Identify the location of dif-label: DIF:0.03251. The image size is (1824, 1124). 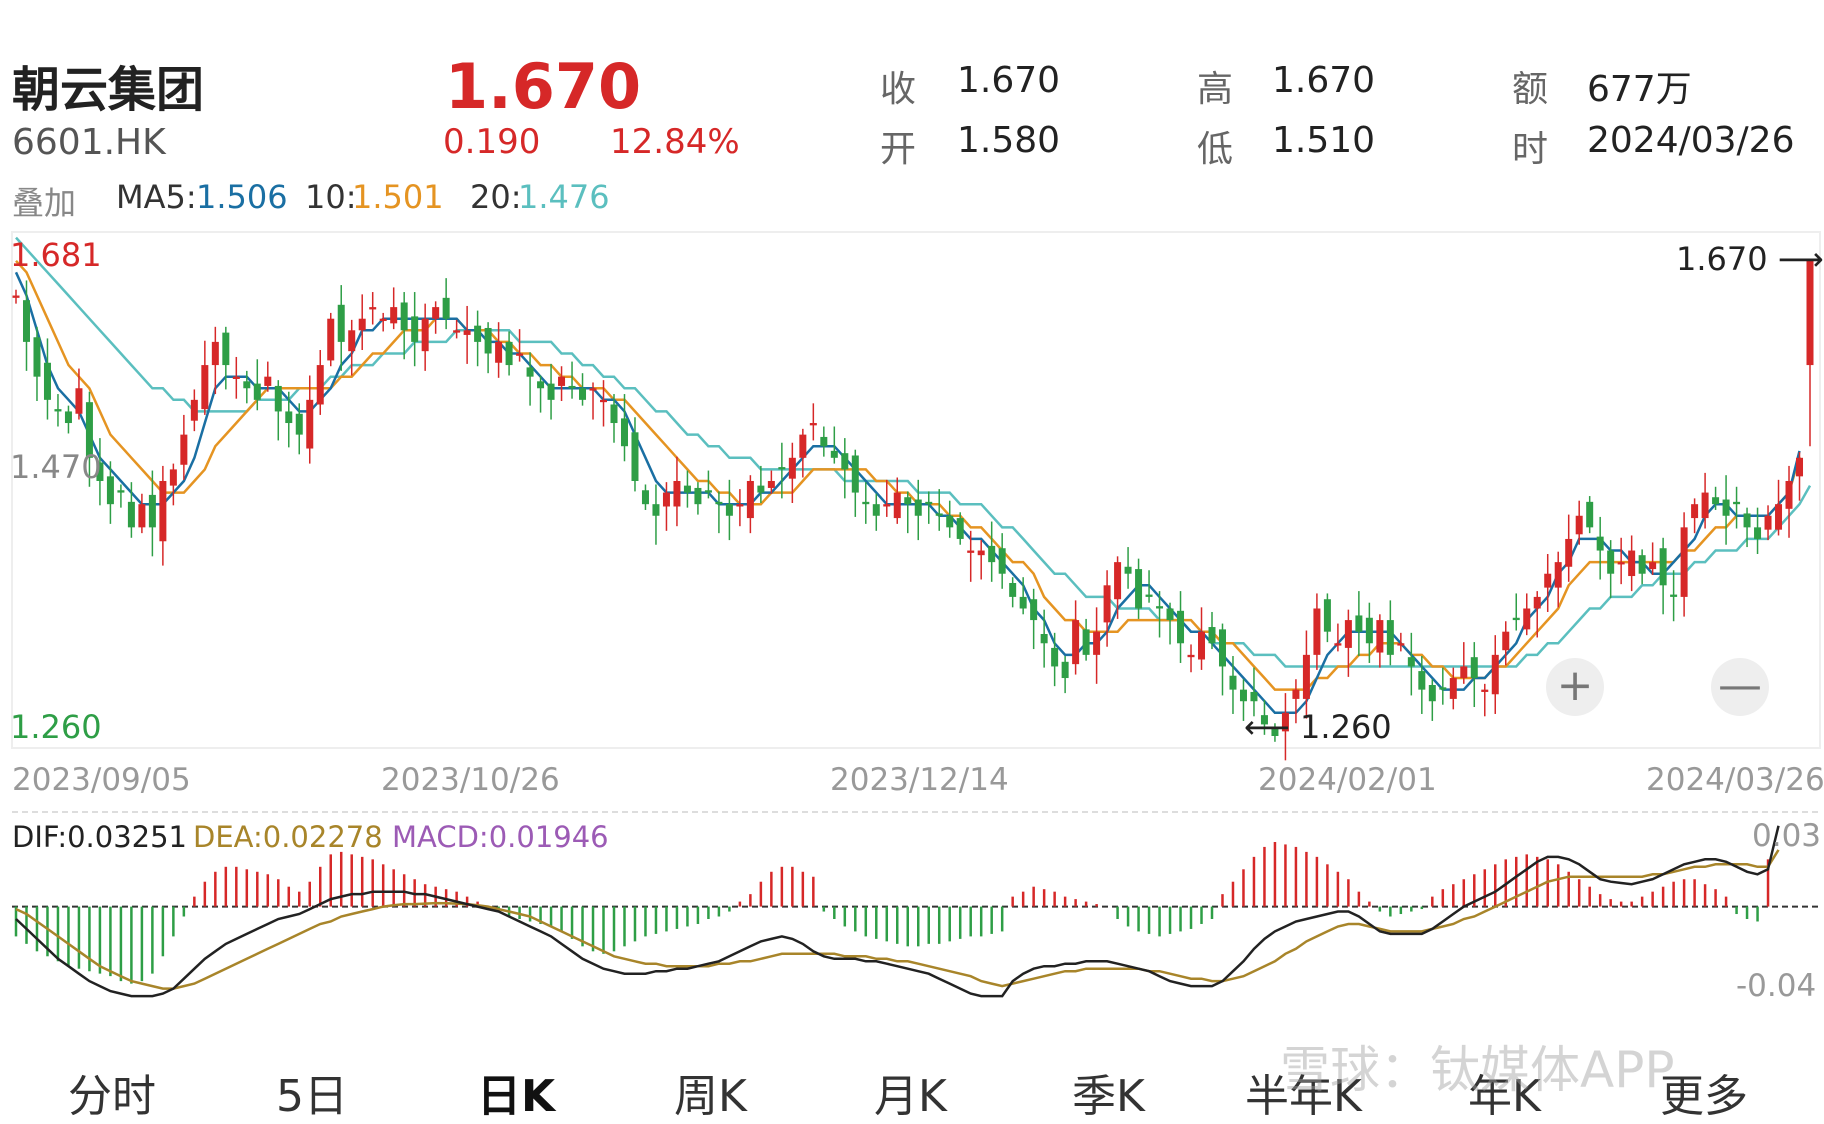
(100, 837).